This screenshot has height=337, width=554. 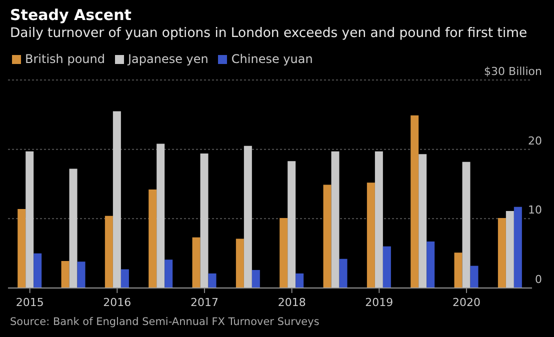 I want to click on chart-title: Steady Ascent, so click(x=71, y=15).